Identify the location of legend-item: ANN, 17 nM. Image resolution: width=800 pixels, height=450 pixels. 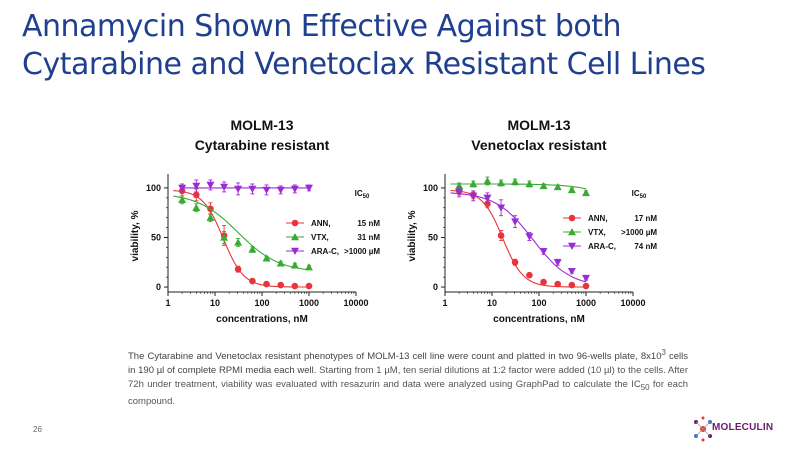
(610, 218).